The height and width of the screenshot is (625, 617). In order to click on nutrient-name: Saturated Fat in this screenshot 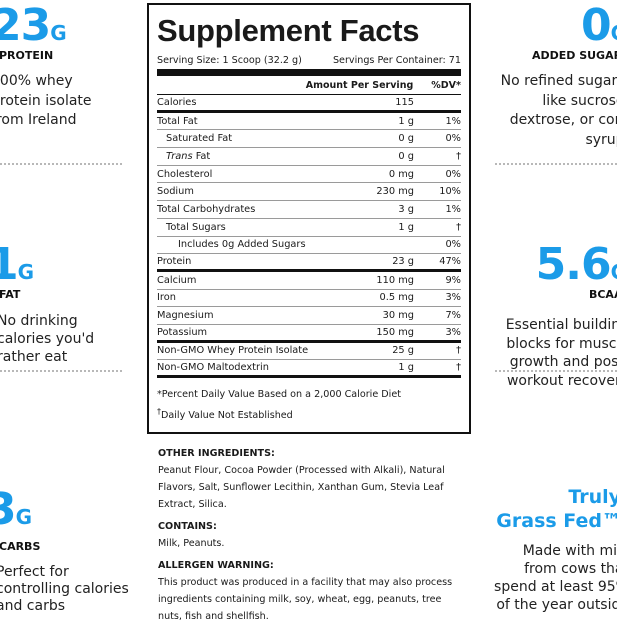, I will do `click(199, 139)`.